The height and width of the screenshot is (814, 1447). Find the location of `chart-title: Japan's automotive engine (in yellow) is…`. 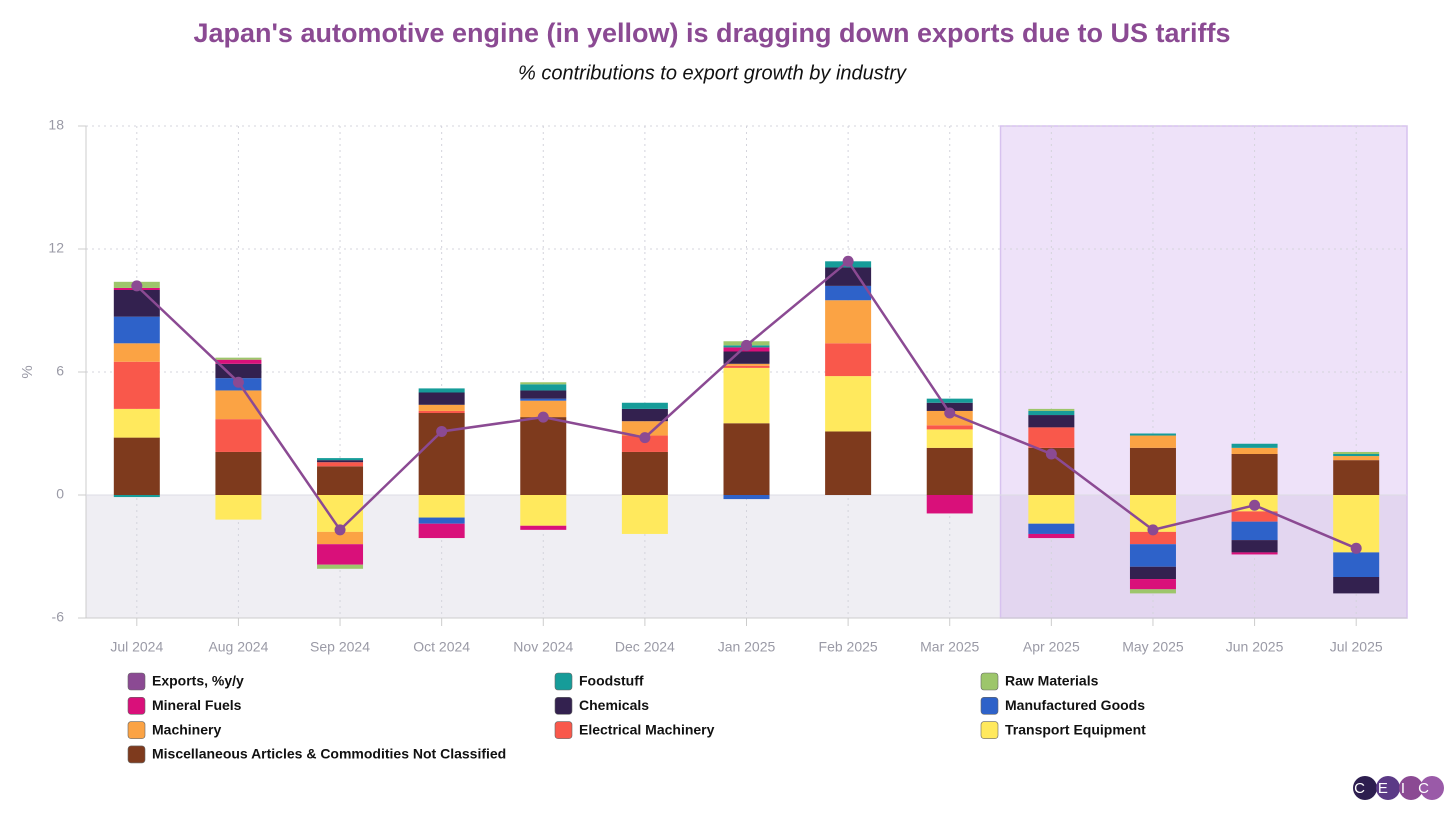

chart-title: Japan's automotive engine (in yellow) is… is located at coordinates (711, 33).